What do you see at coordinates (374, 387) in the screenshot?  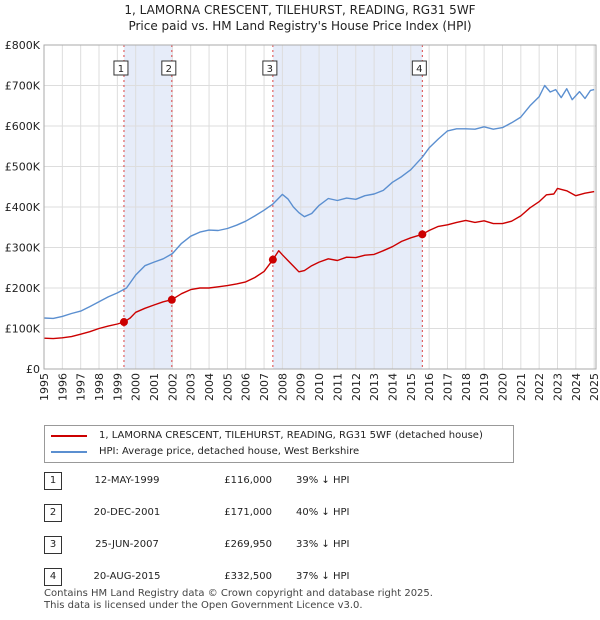 I see `x-tick-label: 2013` at bounding box center [374, 387].